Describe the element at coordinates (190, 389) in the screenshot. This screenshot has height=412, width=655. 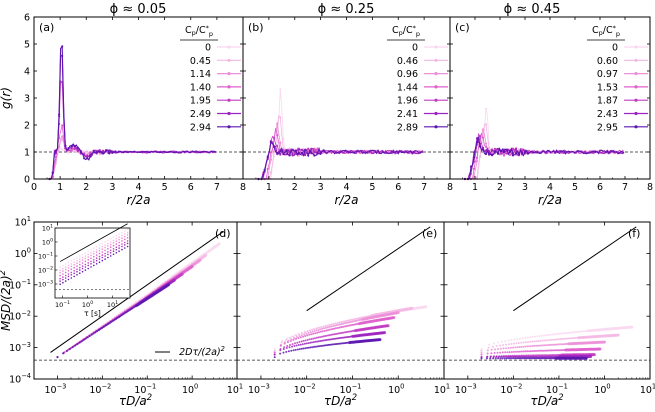
I see `x-tick-label: 10⁰` at that location.